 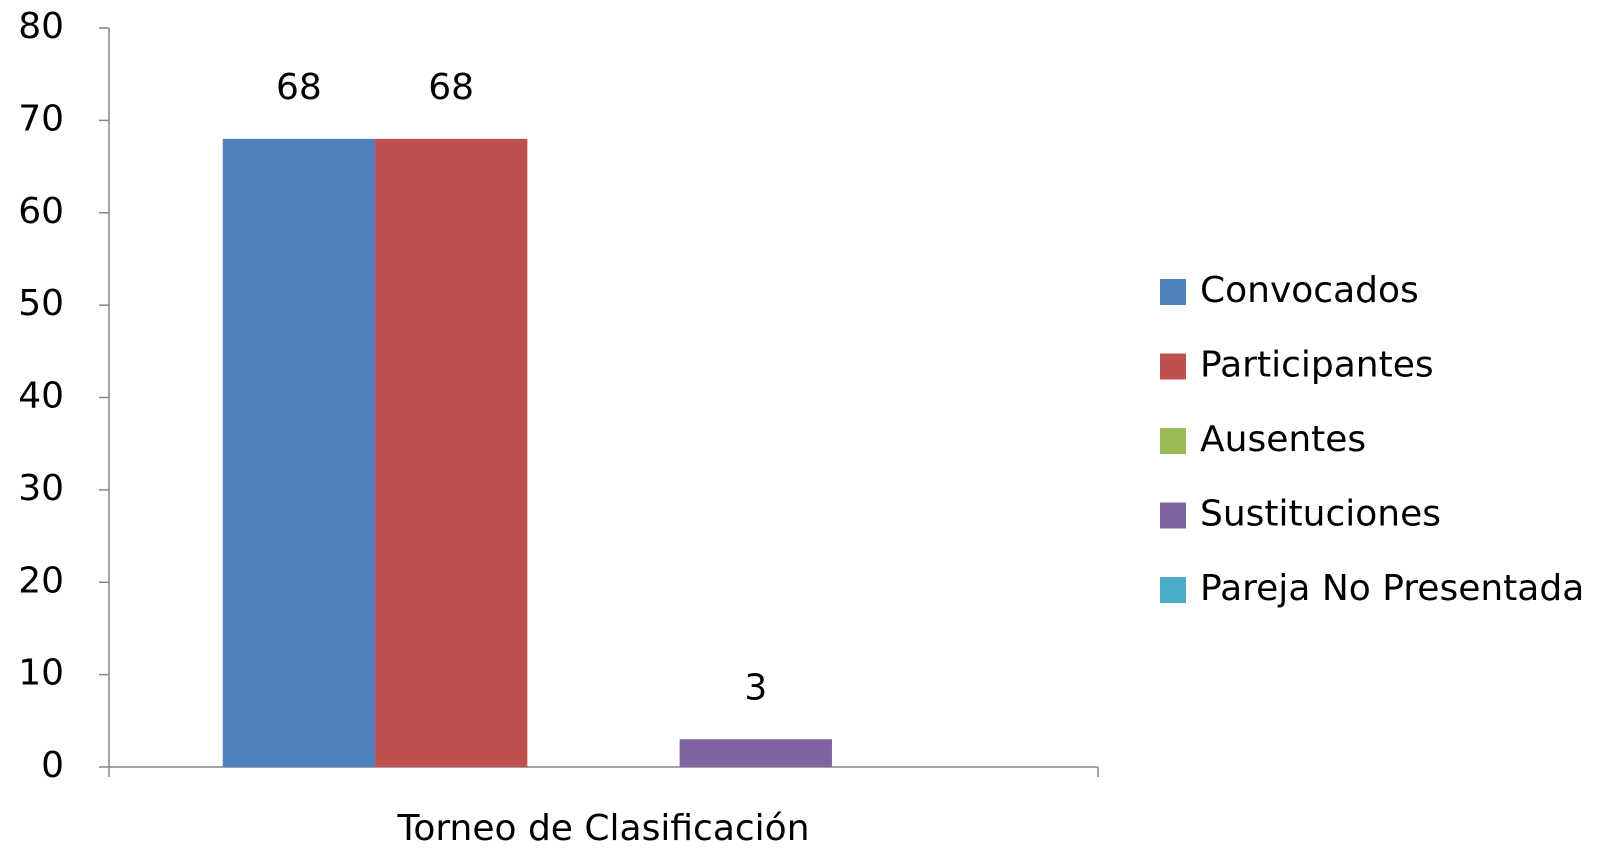 What do you see at coordinates (41, 673) in the screenshot?
I see `y-tick-label: 10` at bounding box center [41, 673].